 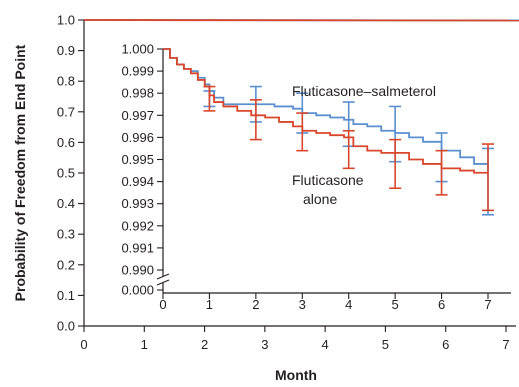 What do you see at coordinates (296, 375) in the screenshot?
I see `x-axis-title: Month` at bounding box center [296, 375].